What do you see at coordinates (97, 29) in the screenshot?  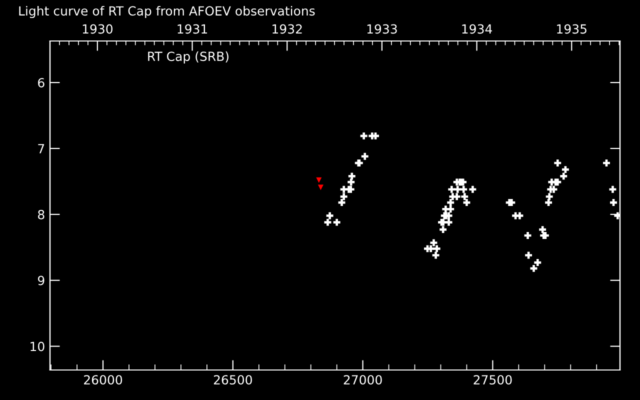 I see `x2-tick-label: 1930` at bounding box center [97, 29].